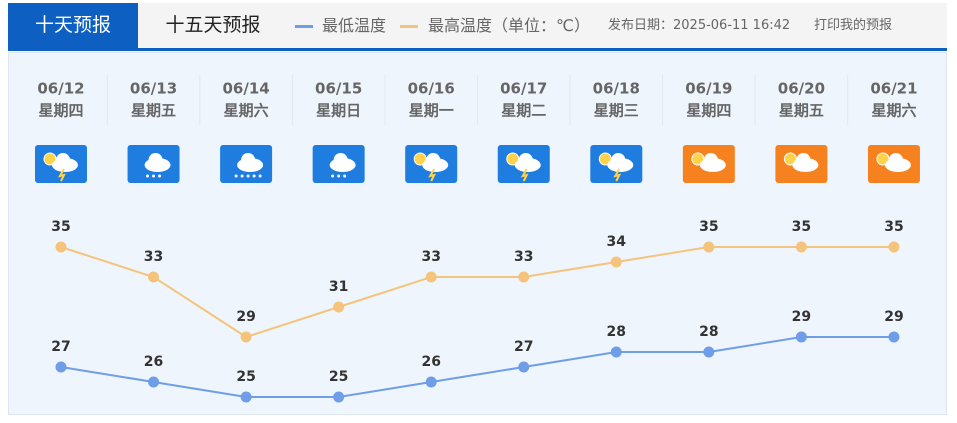  Describe the element at coordinates (338, 111) in the screenshot. I see `weekday-label: 星期日` at that location.